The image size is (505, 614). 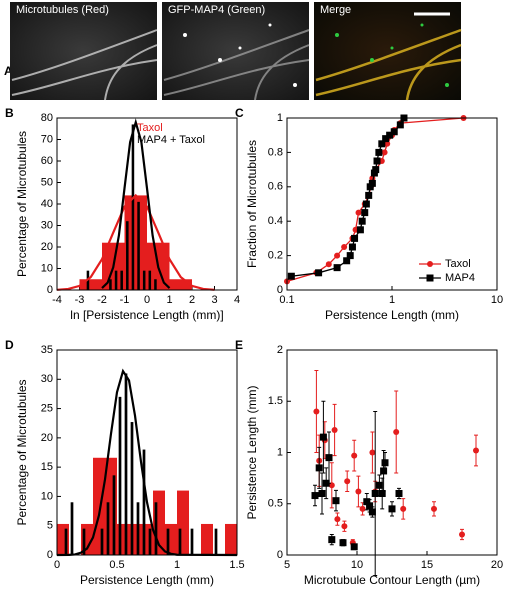 What do you see at coordinates (287, 565) in the screenshot?
I see `x-tick-label: 5` at bounding box center [287, 565].